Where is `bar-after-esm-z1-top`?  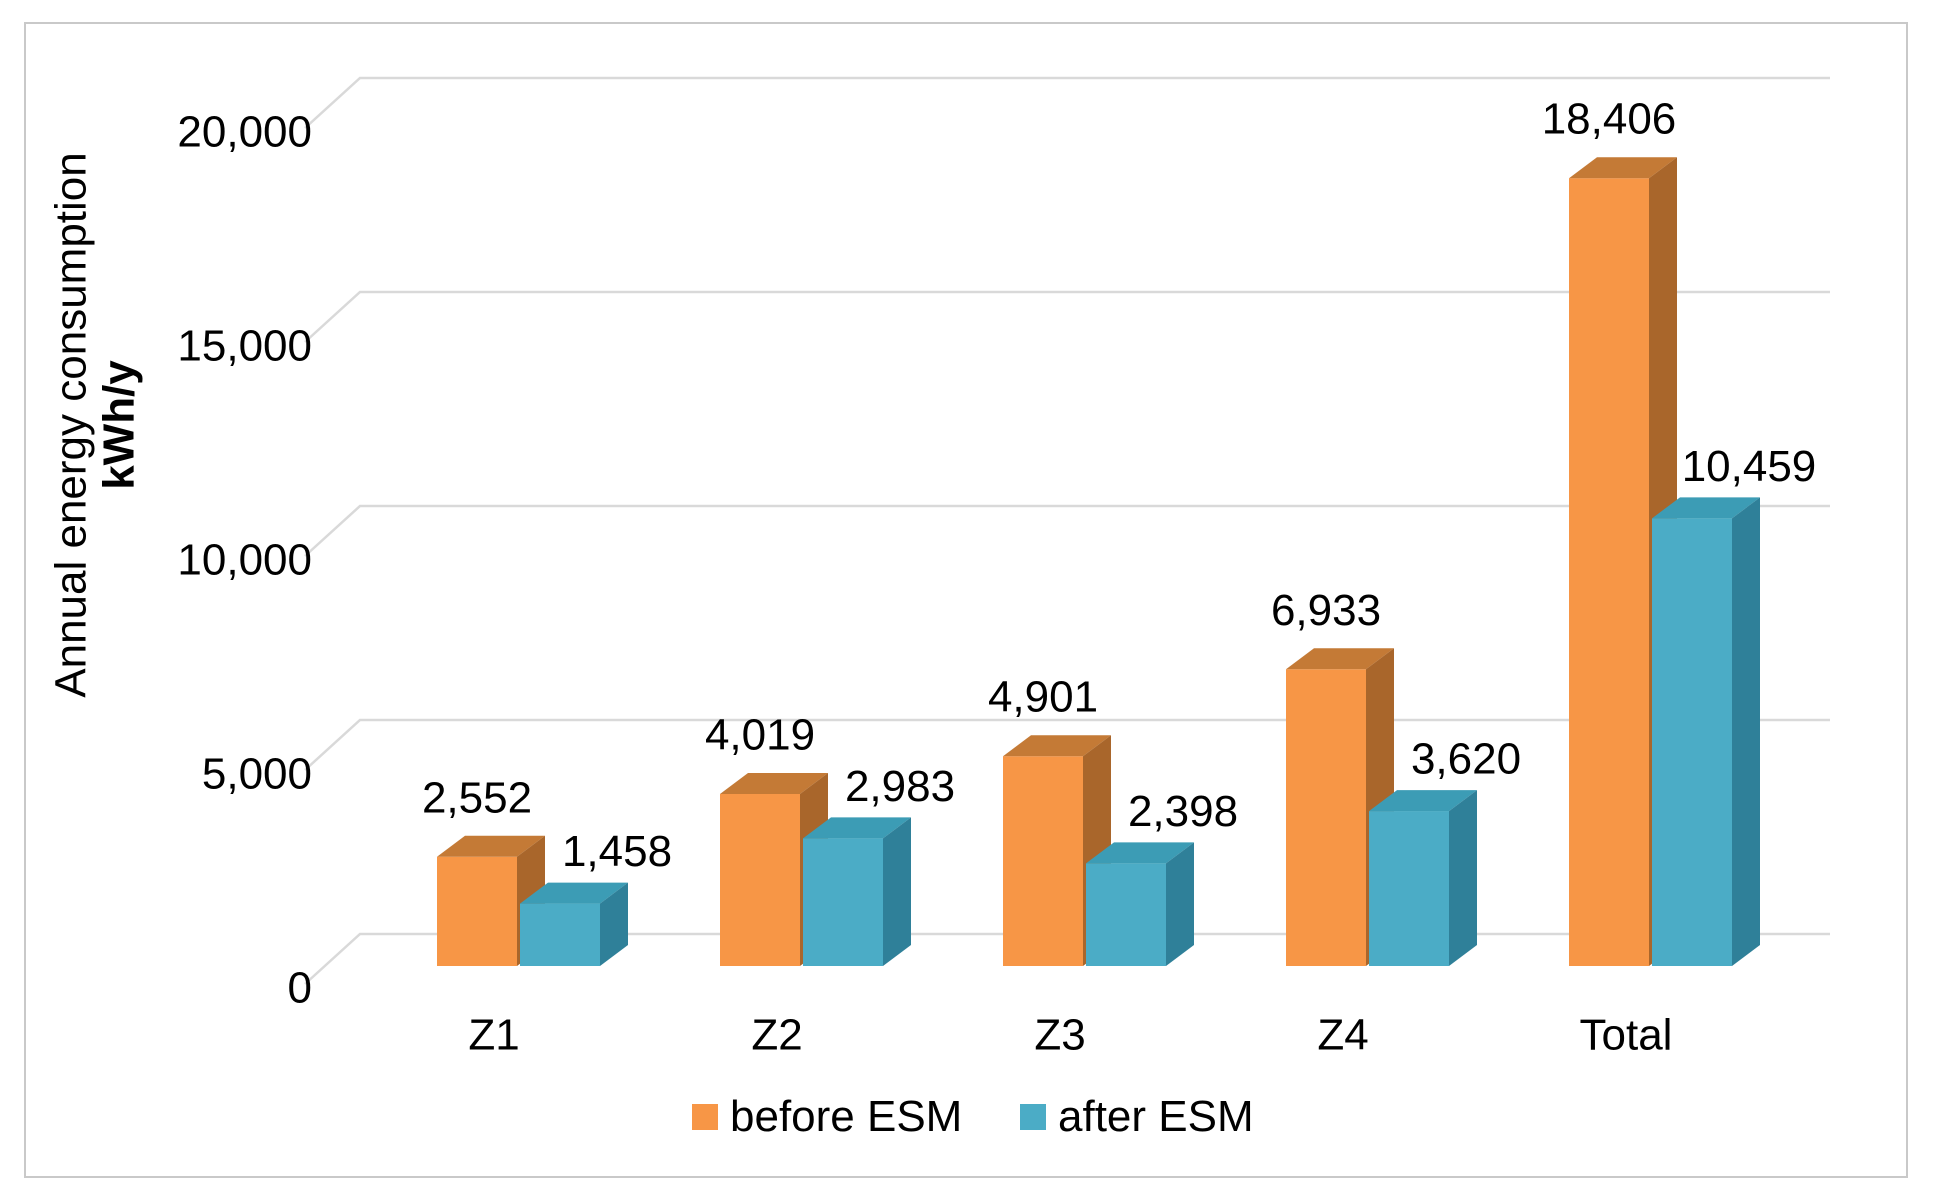
bar-after-esm-z1-top is located at coordinates (574, 893).